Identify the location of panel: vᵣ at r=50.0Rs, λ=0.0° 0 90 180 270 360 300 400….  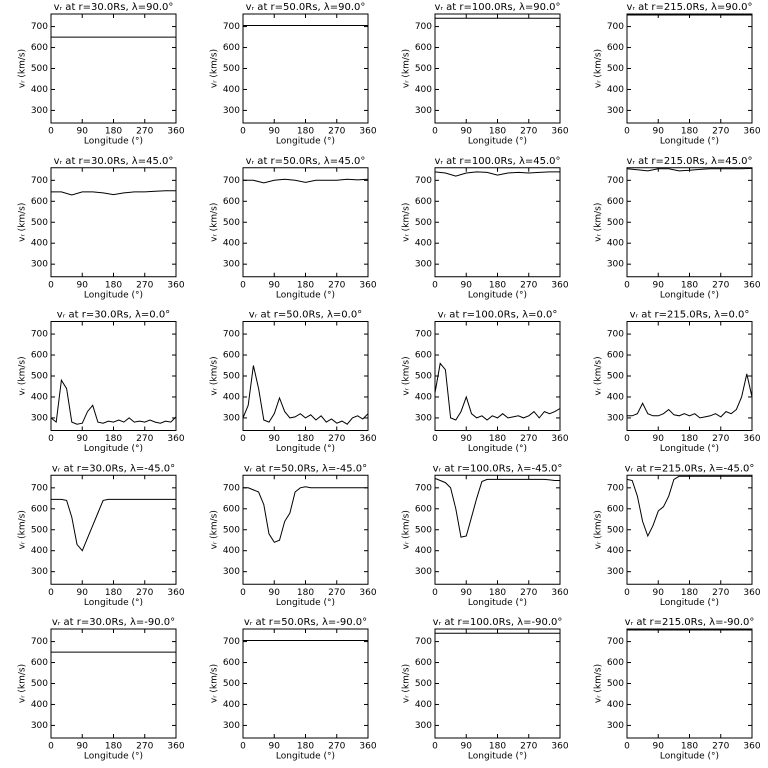
(293, 382).